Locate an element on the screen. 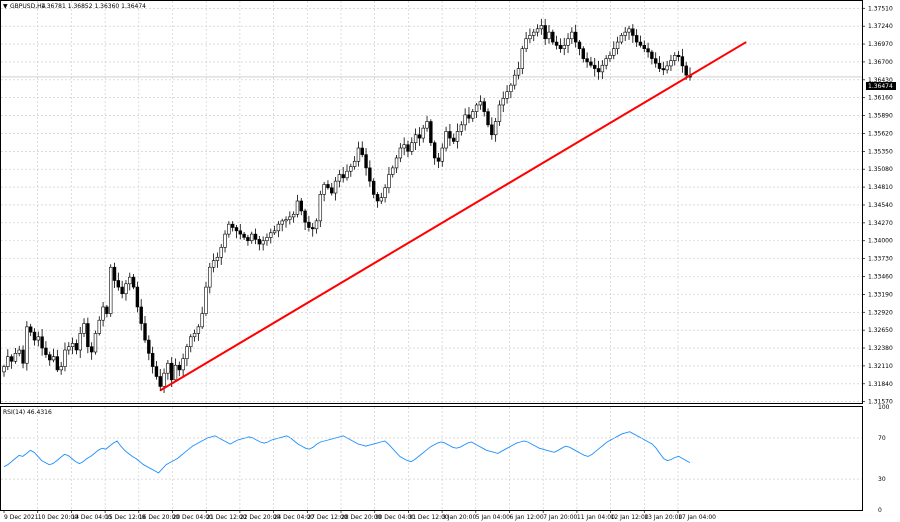  current-price-label: 1.36474 is located at coordinates (880, 86).